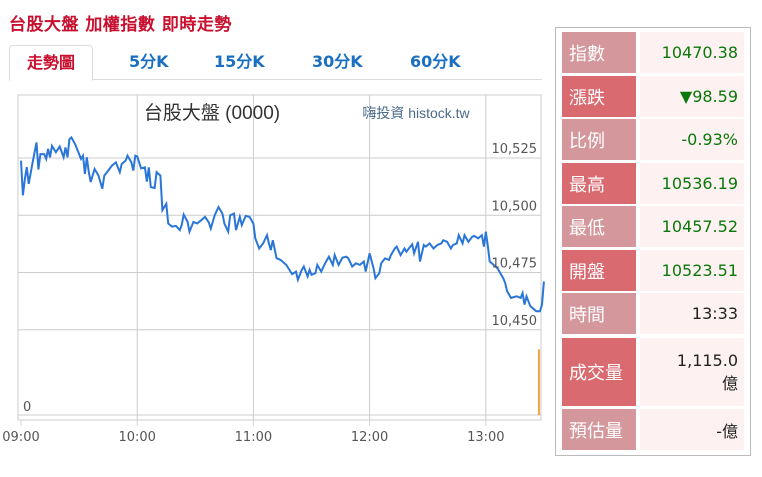  Describe the element at coordinates (20, 437) in the screenshot. I see `x-tick-label: 09:00` at that location.